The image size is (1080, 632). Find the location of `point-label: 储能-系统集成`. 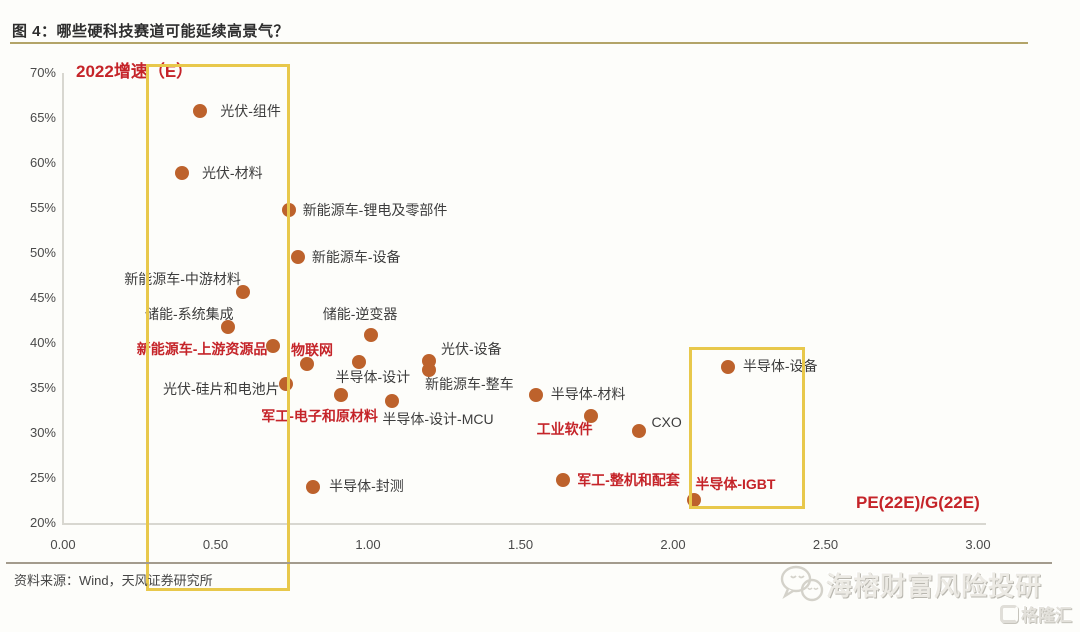

point-label: 储能-系统集成 is located at coordinates (189, 313).